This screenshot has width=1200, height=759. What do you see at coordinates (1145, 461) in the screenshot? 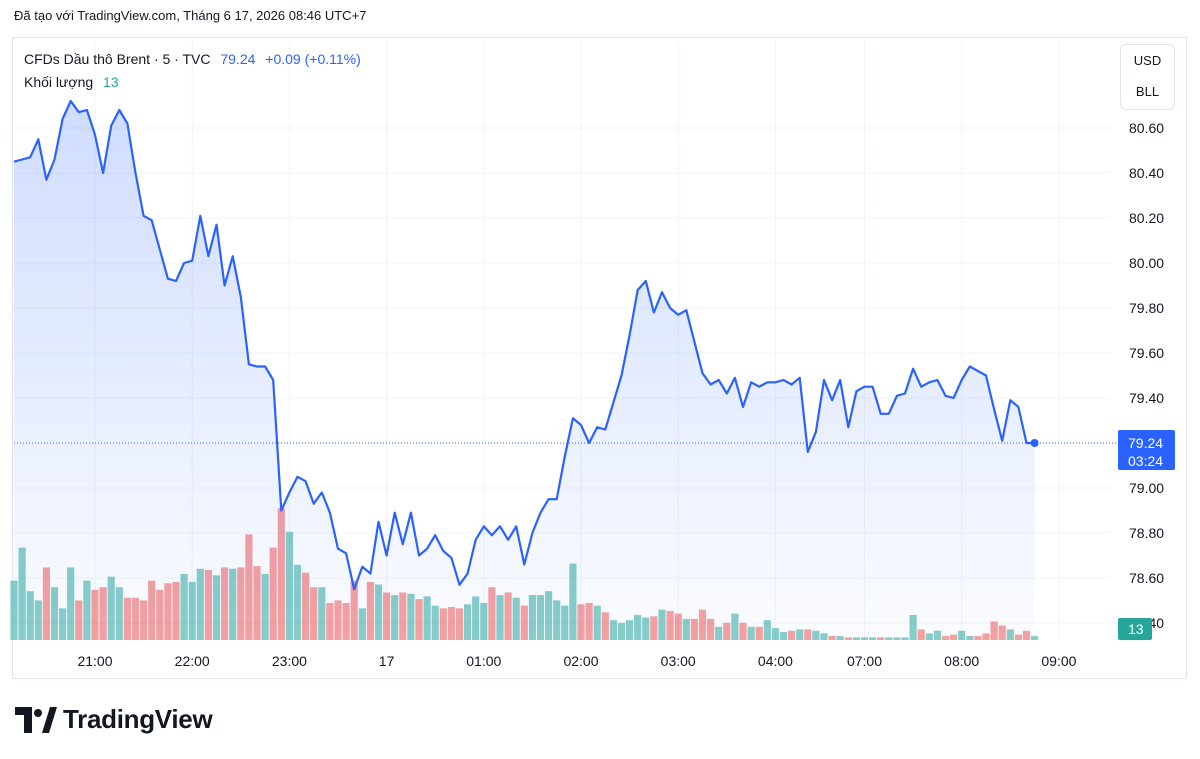
I see `bar-countdown-label: 03:24` at bounding box center [1145, 461].